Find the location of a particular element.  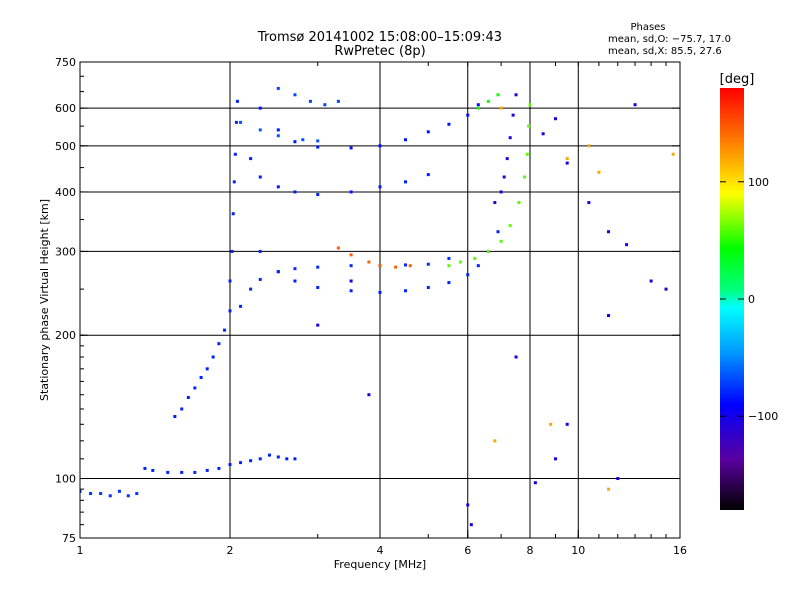

colorbar-tick-label: −100 is located at coordinates (763, 416).